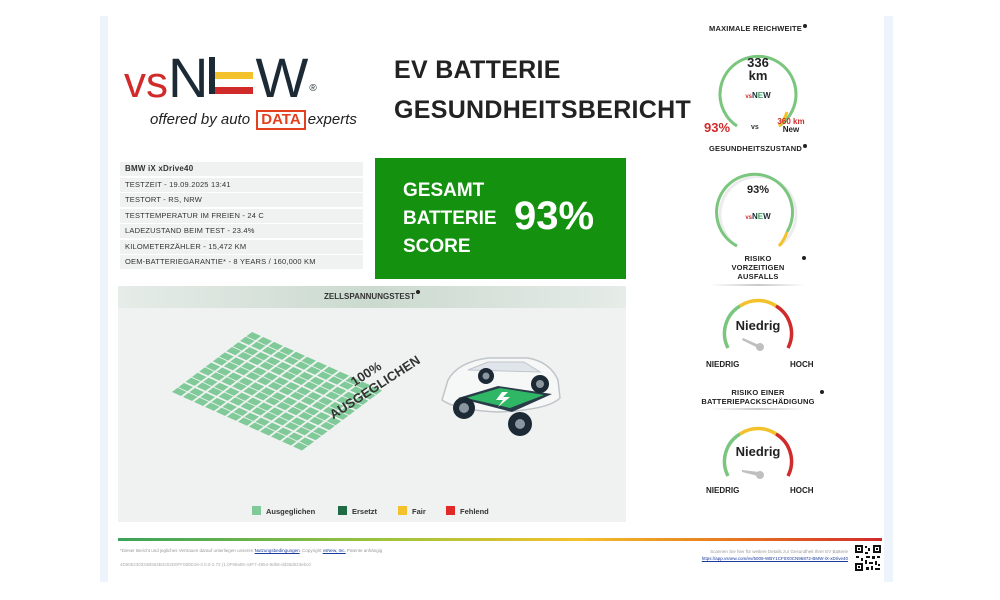 The width and height of the screenshot is (1000, 600). What do you see at coordinates (500, 218) in the screenshot?
I see `overall-battery-score: GESAMT BATTERIE SCORE 93%` at bounding box center [500, 218].